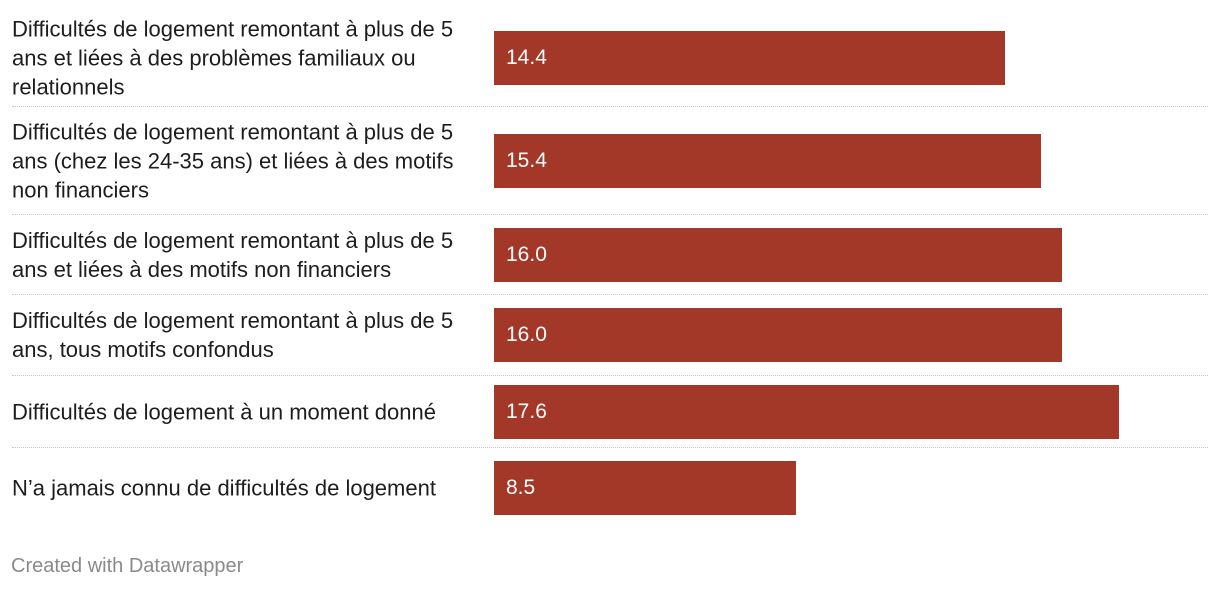 This screenshot has width=1220, height=592. I want to click on bar-value-label: 14.4, so click(526, 57).